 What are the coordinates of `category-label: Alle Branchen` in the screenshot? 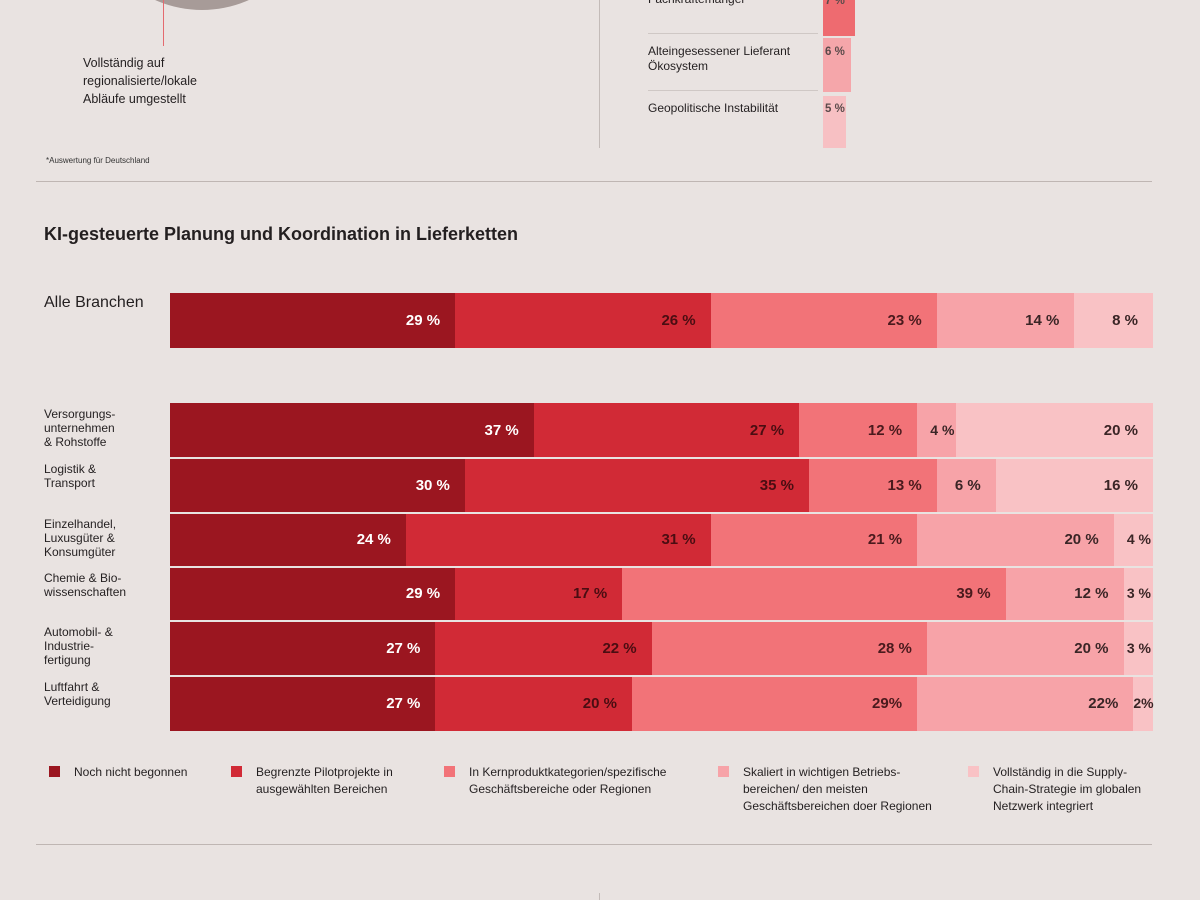 It's located at (94, 302).